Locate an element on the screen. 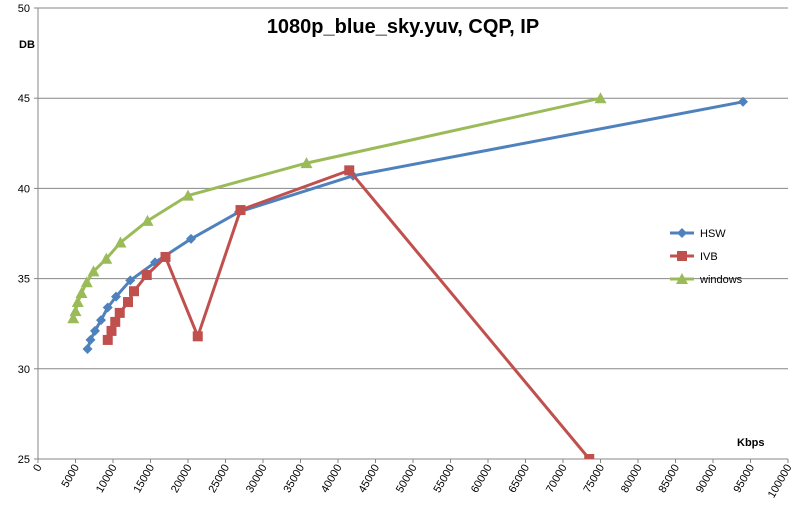 This screenshot has height=512, width=808. y-axis-label: DB is located at coordinates (27, 45).